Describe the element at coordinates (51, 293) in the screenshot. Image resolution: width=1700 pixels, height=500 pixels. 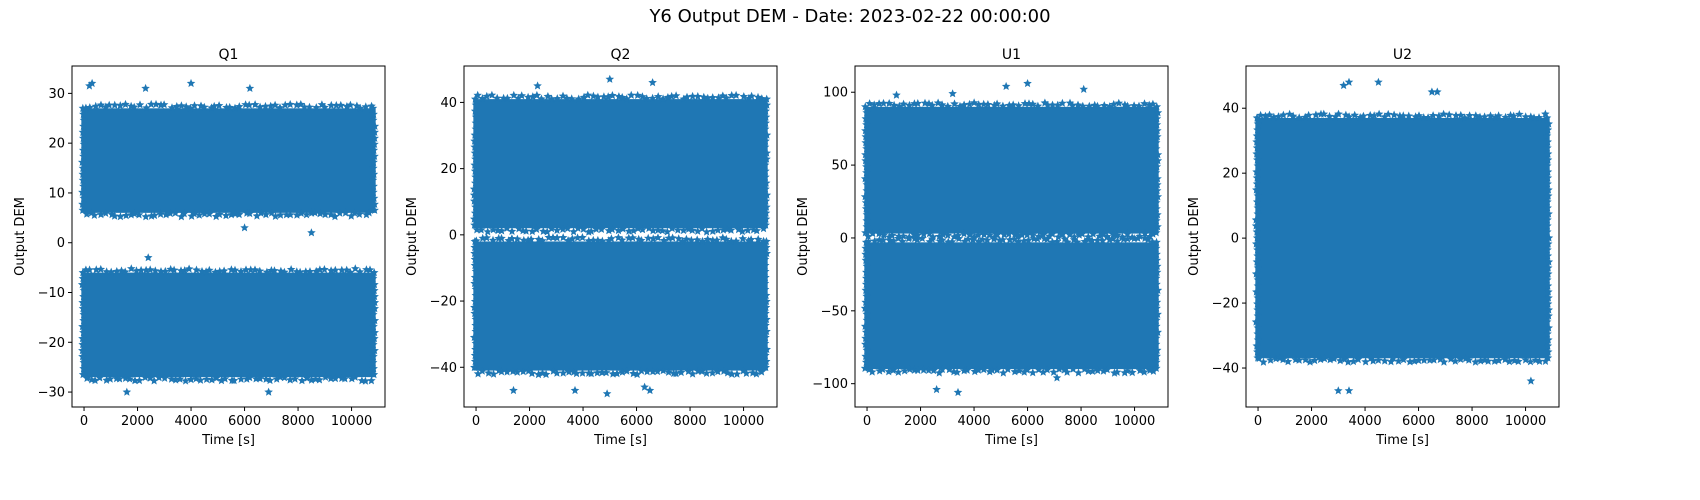
I see `y-tick-label: −10` at that location.